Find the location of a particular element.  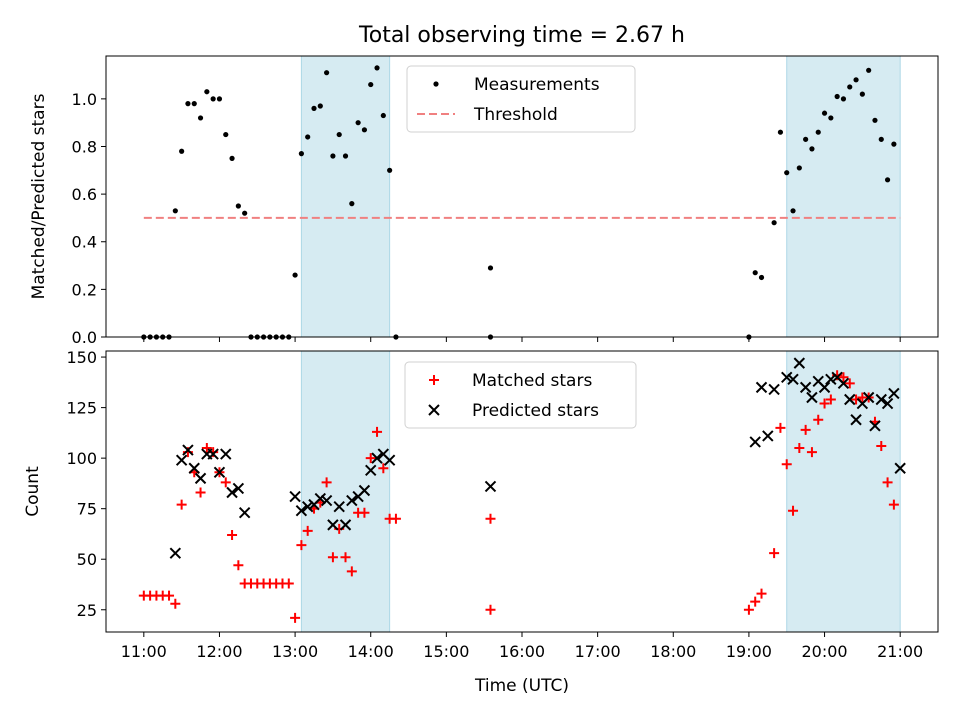

y-tick-label: 0.4 is located at coordinates (84, 242).